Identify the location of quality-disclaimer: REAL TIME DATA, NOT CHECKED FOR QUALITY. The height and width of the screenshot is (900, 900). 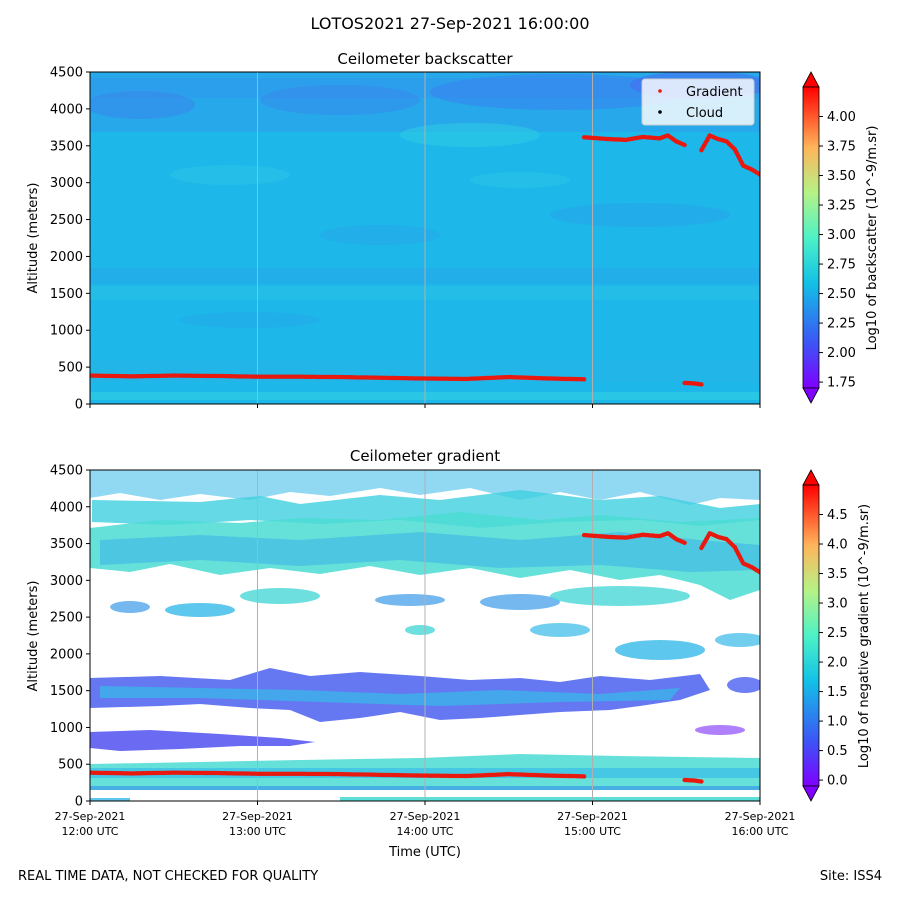
(168, 876).